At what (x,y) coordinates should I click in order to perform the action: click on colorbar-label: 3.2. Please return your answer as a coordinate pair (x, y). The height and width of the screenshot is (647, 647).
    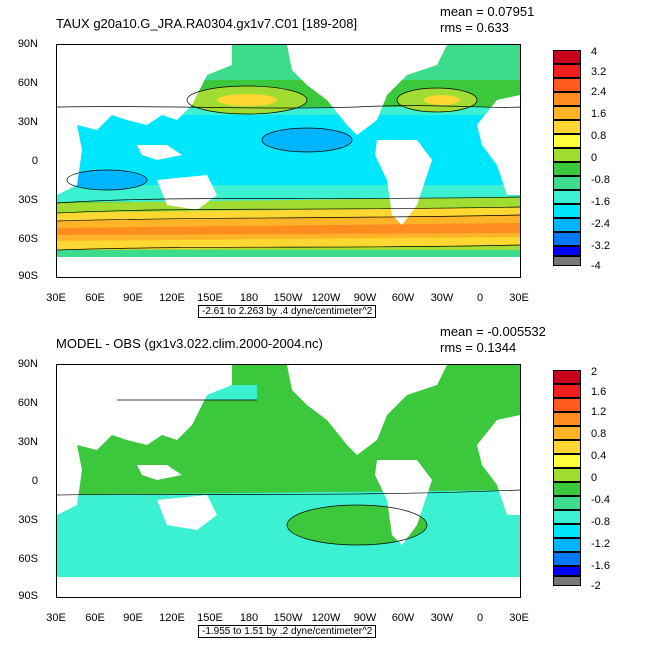
    Looking at the image, I should click on (599, 72).